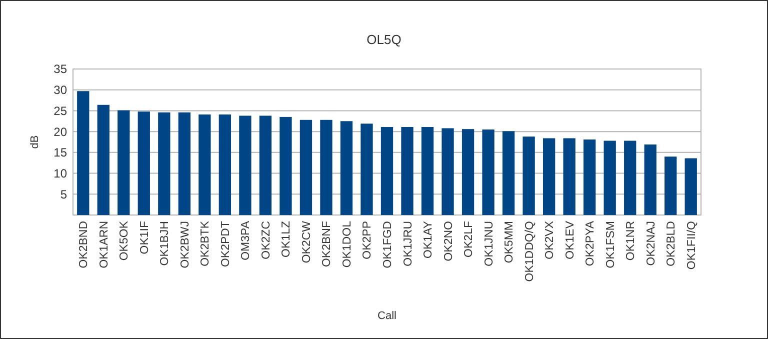 The width and height of the screenshot is (768, 339). Describe the element at coordinates (631, 241) in the screenshot. I see `x-tick-label: OK1NR` at that location.